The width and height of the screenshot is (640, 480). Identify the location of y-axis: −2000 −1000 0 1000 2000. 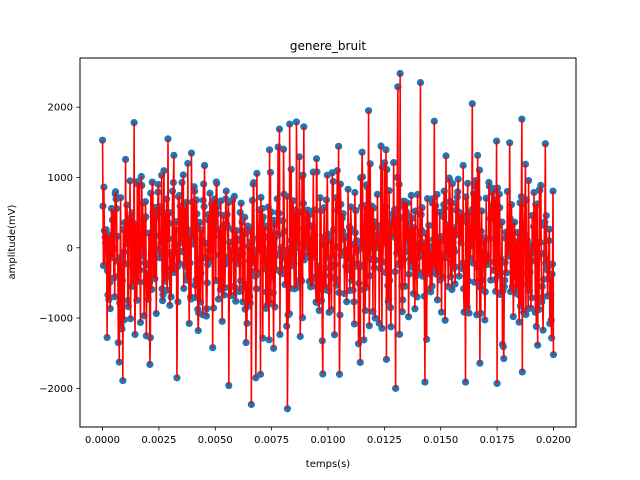
(59, 249).